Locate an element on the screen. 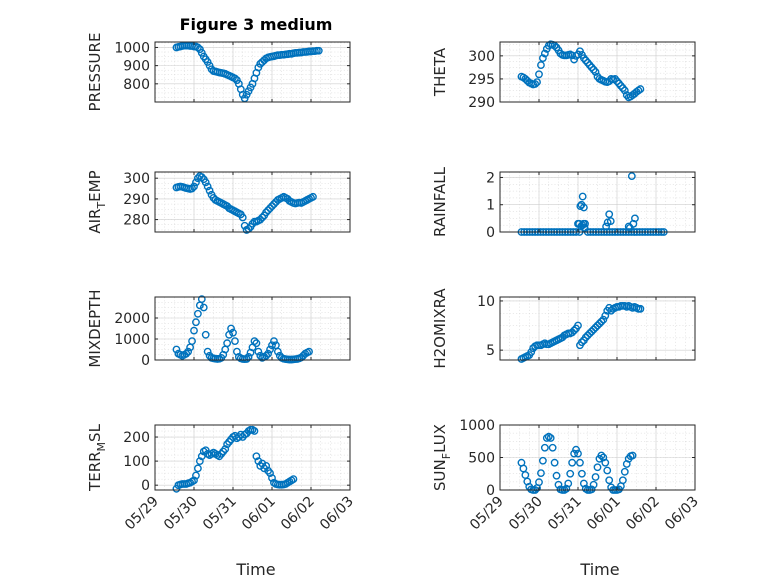  y-axis-label: THETA is located at coordinates (440, 72).